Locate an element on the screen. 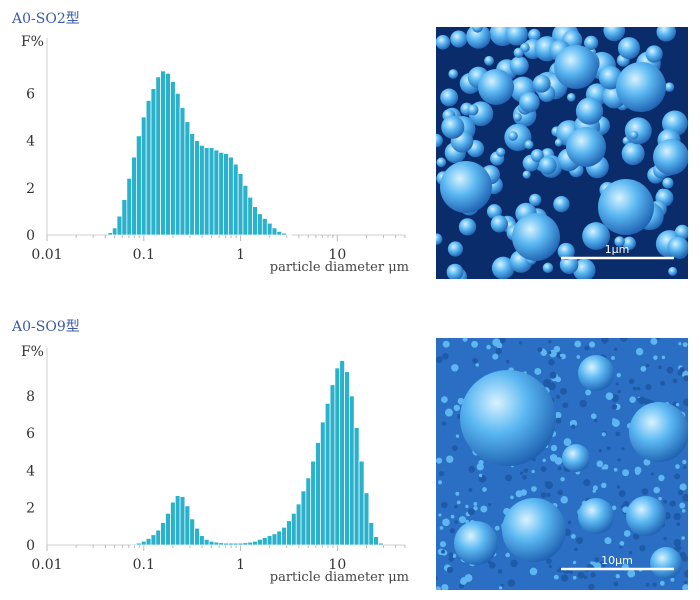 The width and height of the screenshot is (700, 600). y-tick-label: 2 is located at coordinates (30, 509).